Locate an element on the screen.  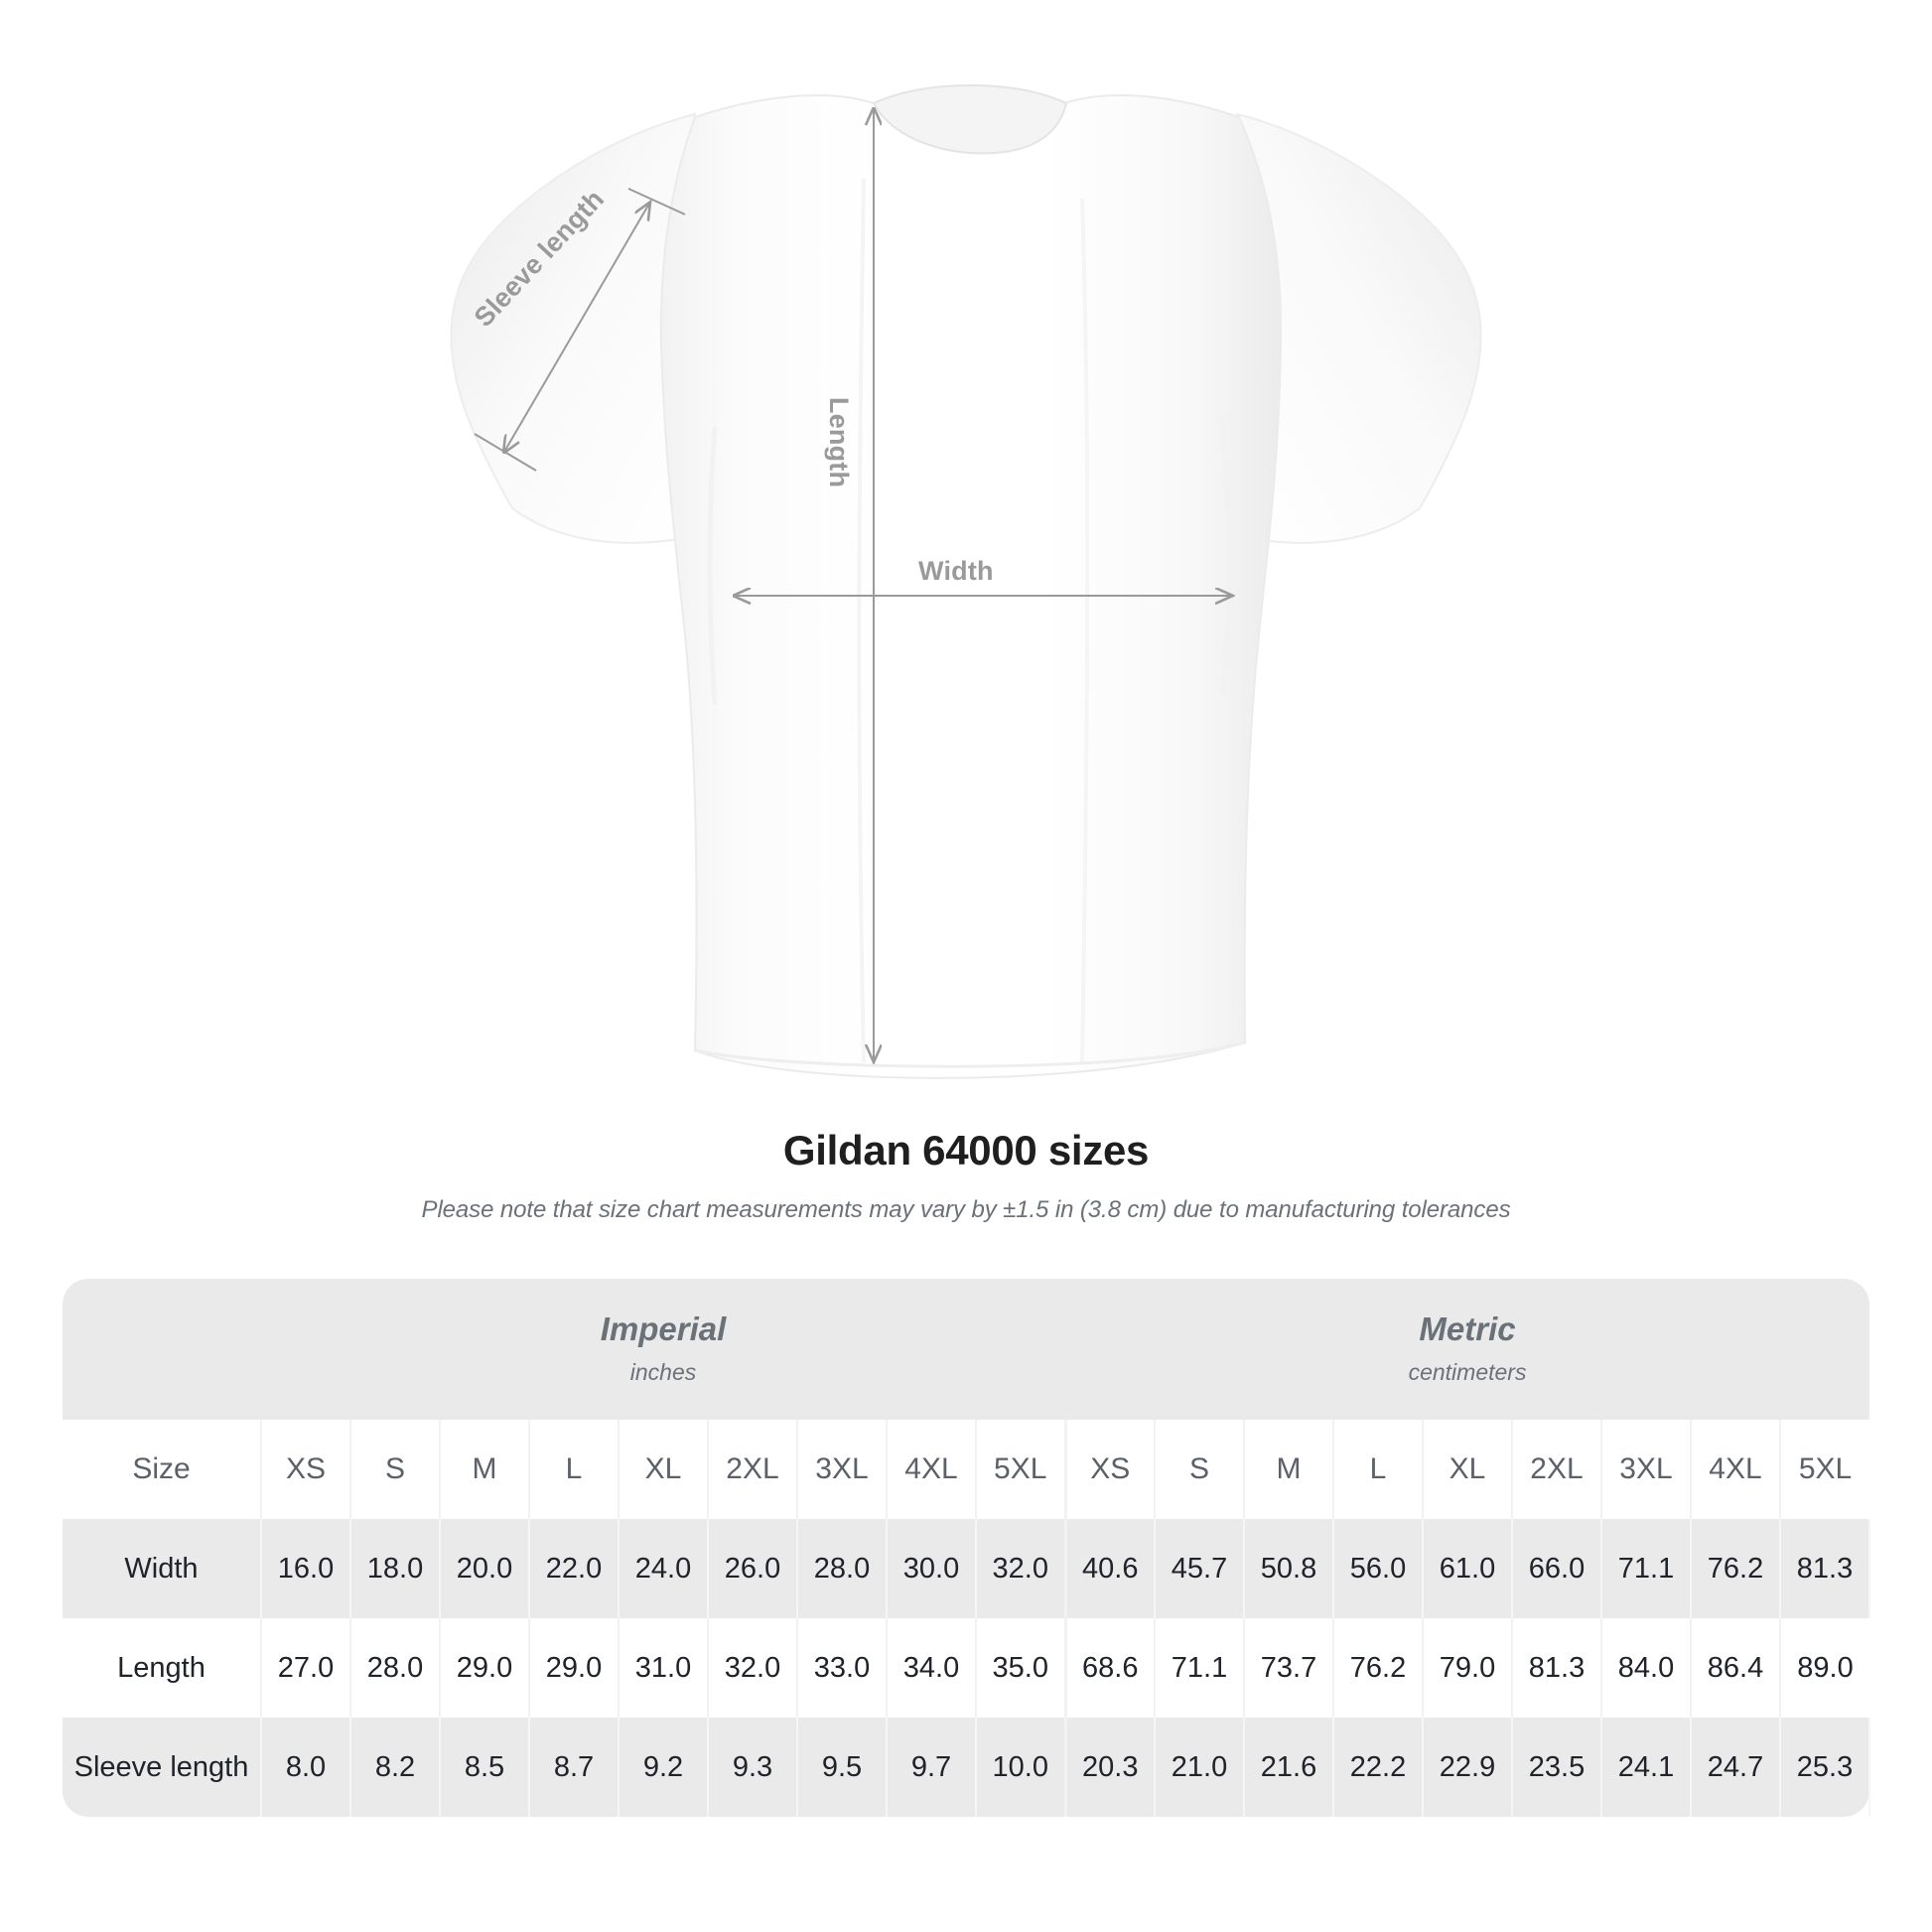
cell-sleeve-length-imperial-xs: 8.0 is located at coordinates (306, 1767).